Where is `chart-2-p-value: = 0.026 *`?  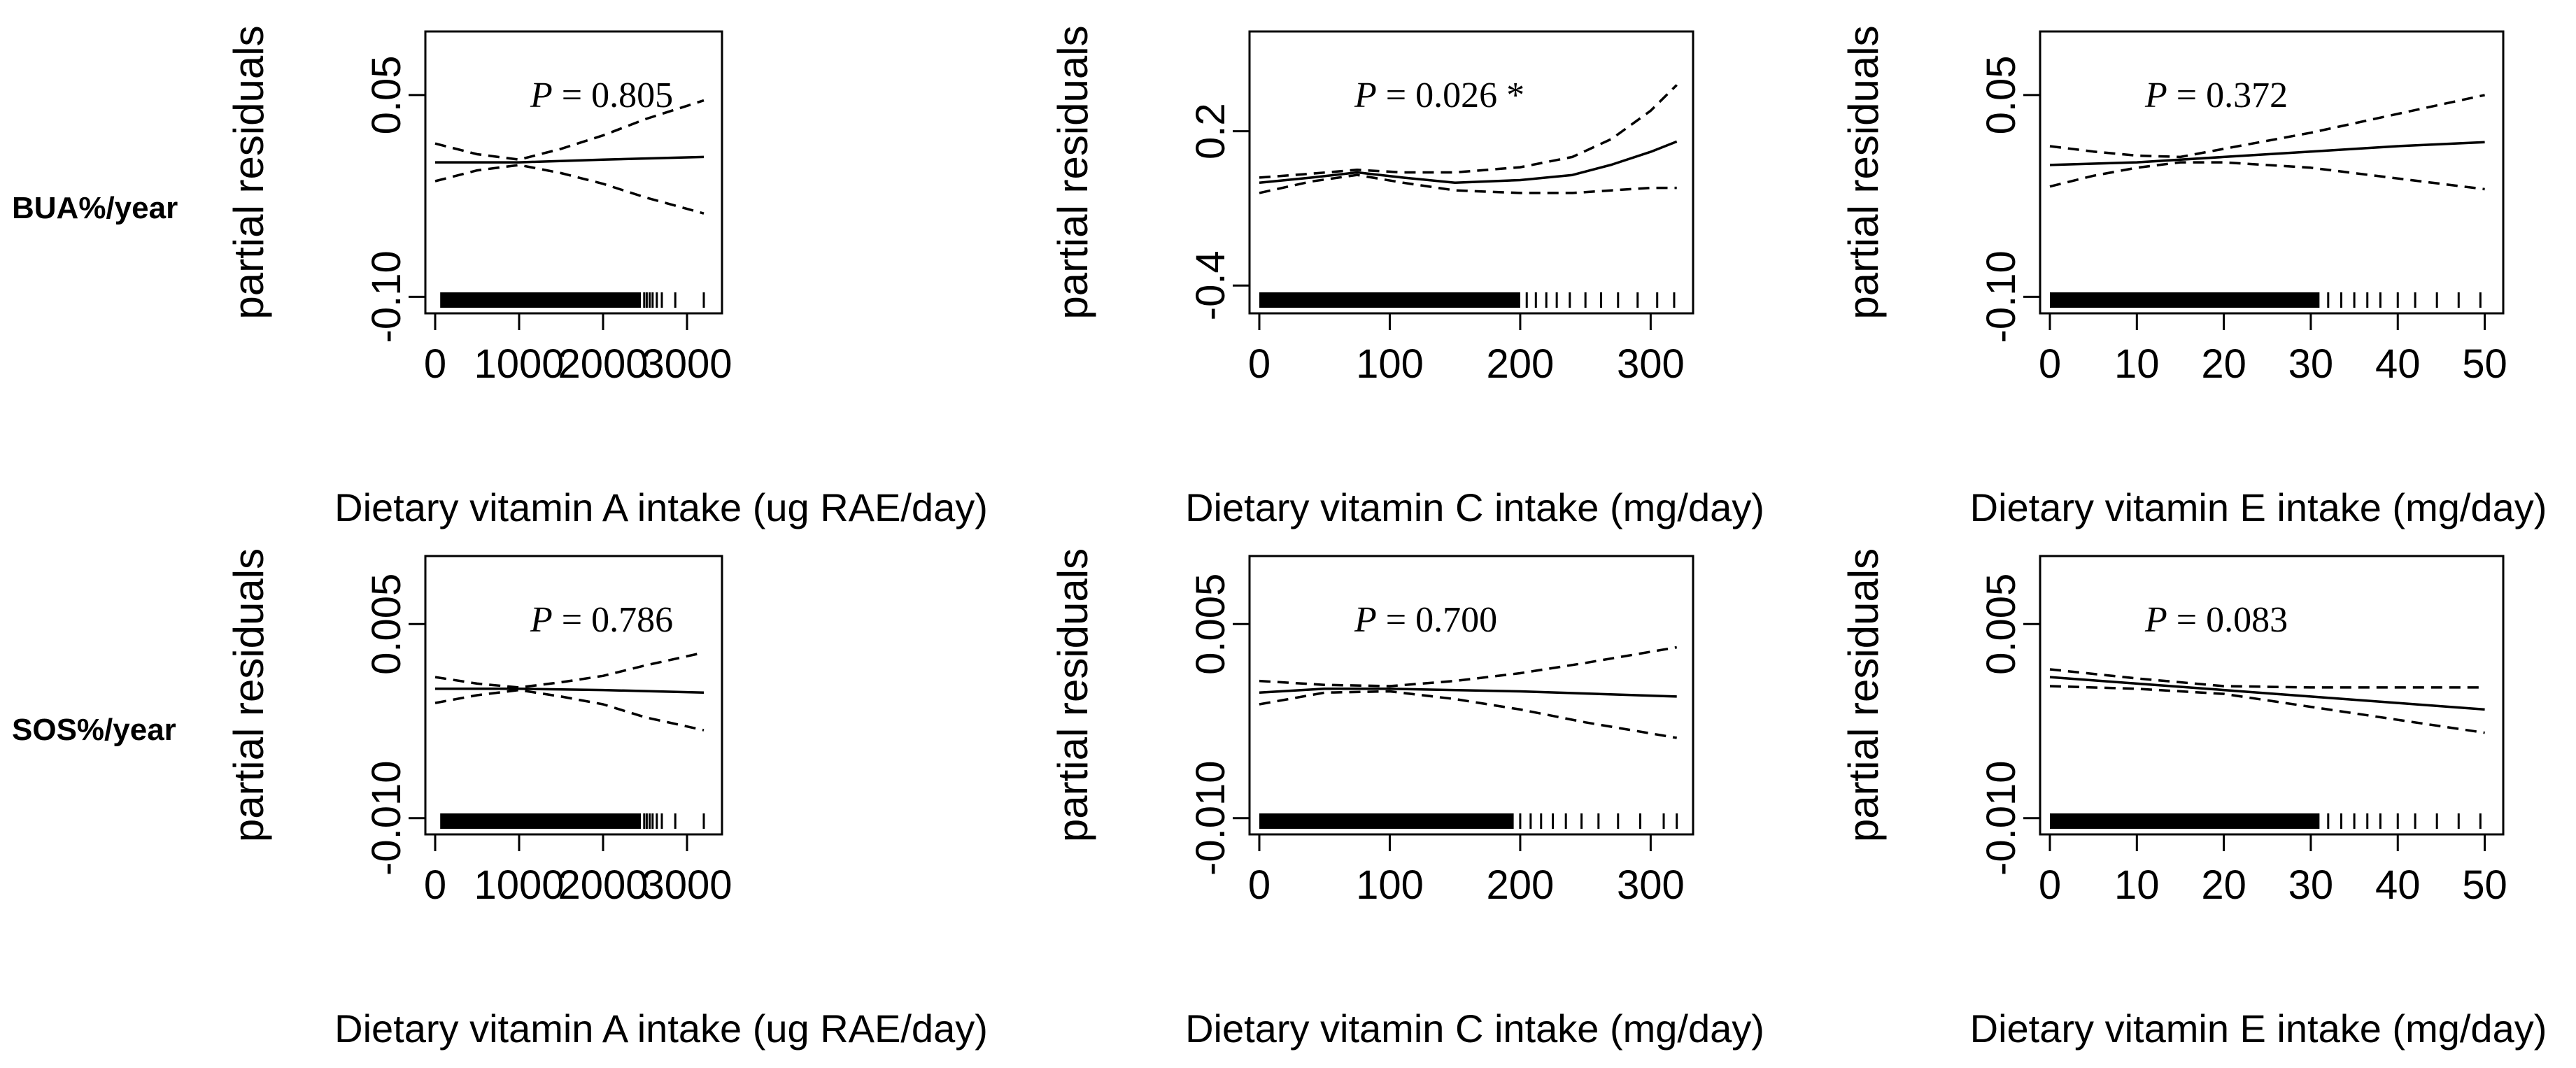 chart-2-p-value: = 0.026 * is located at coordinates (1450, 95).